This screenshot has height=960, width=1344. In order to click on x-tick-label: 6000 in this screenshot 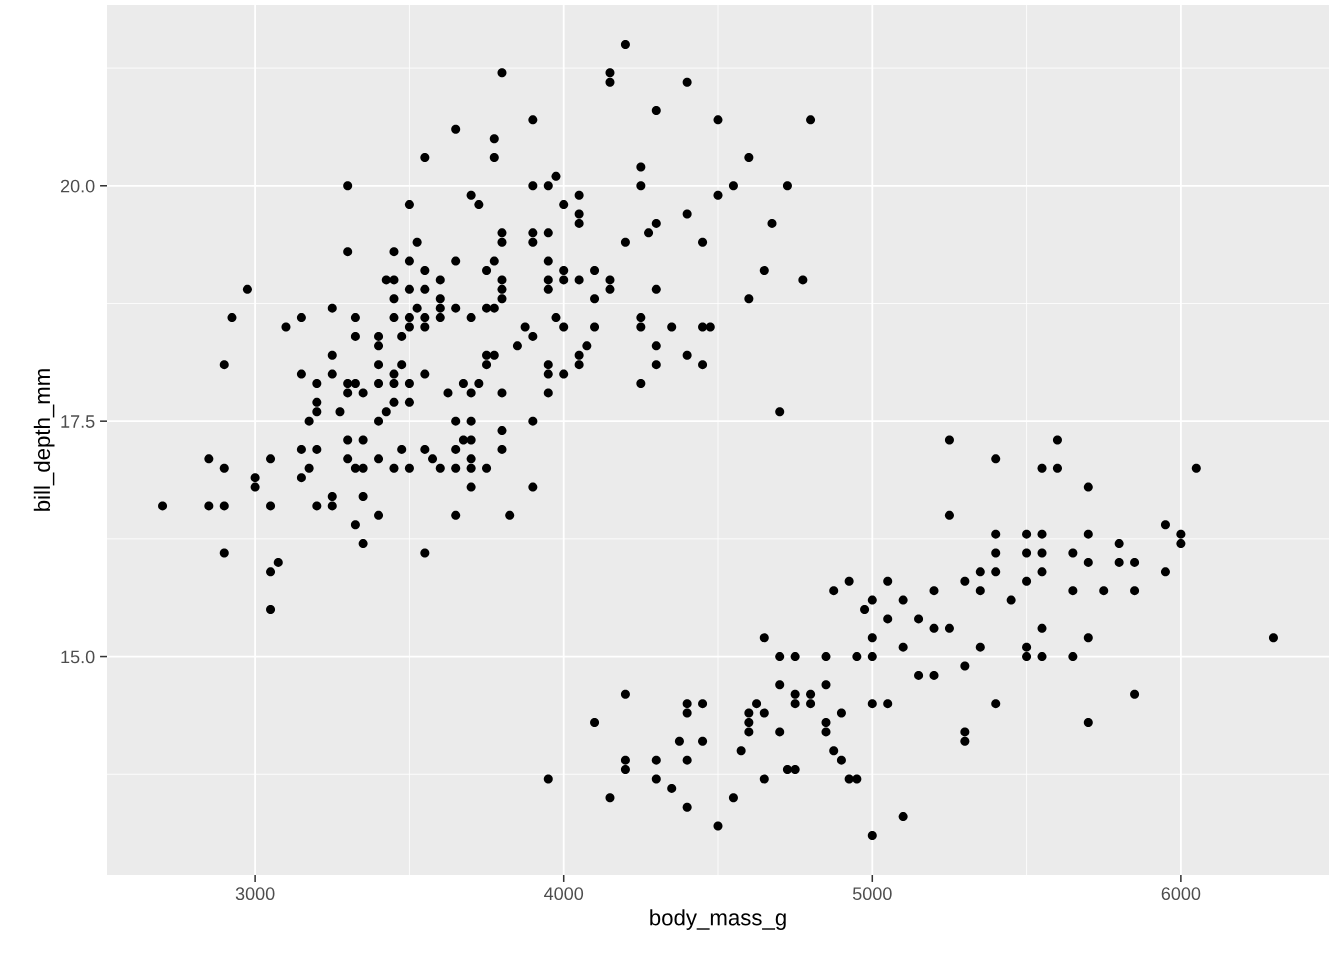, I will do `click(1181, 894)`.